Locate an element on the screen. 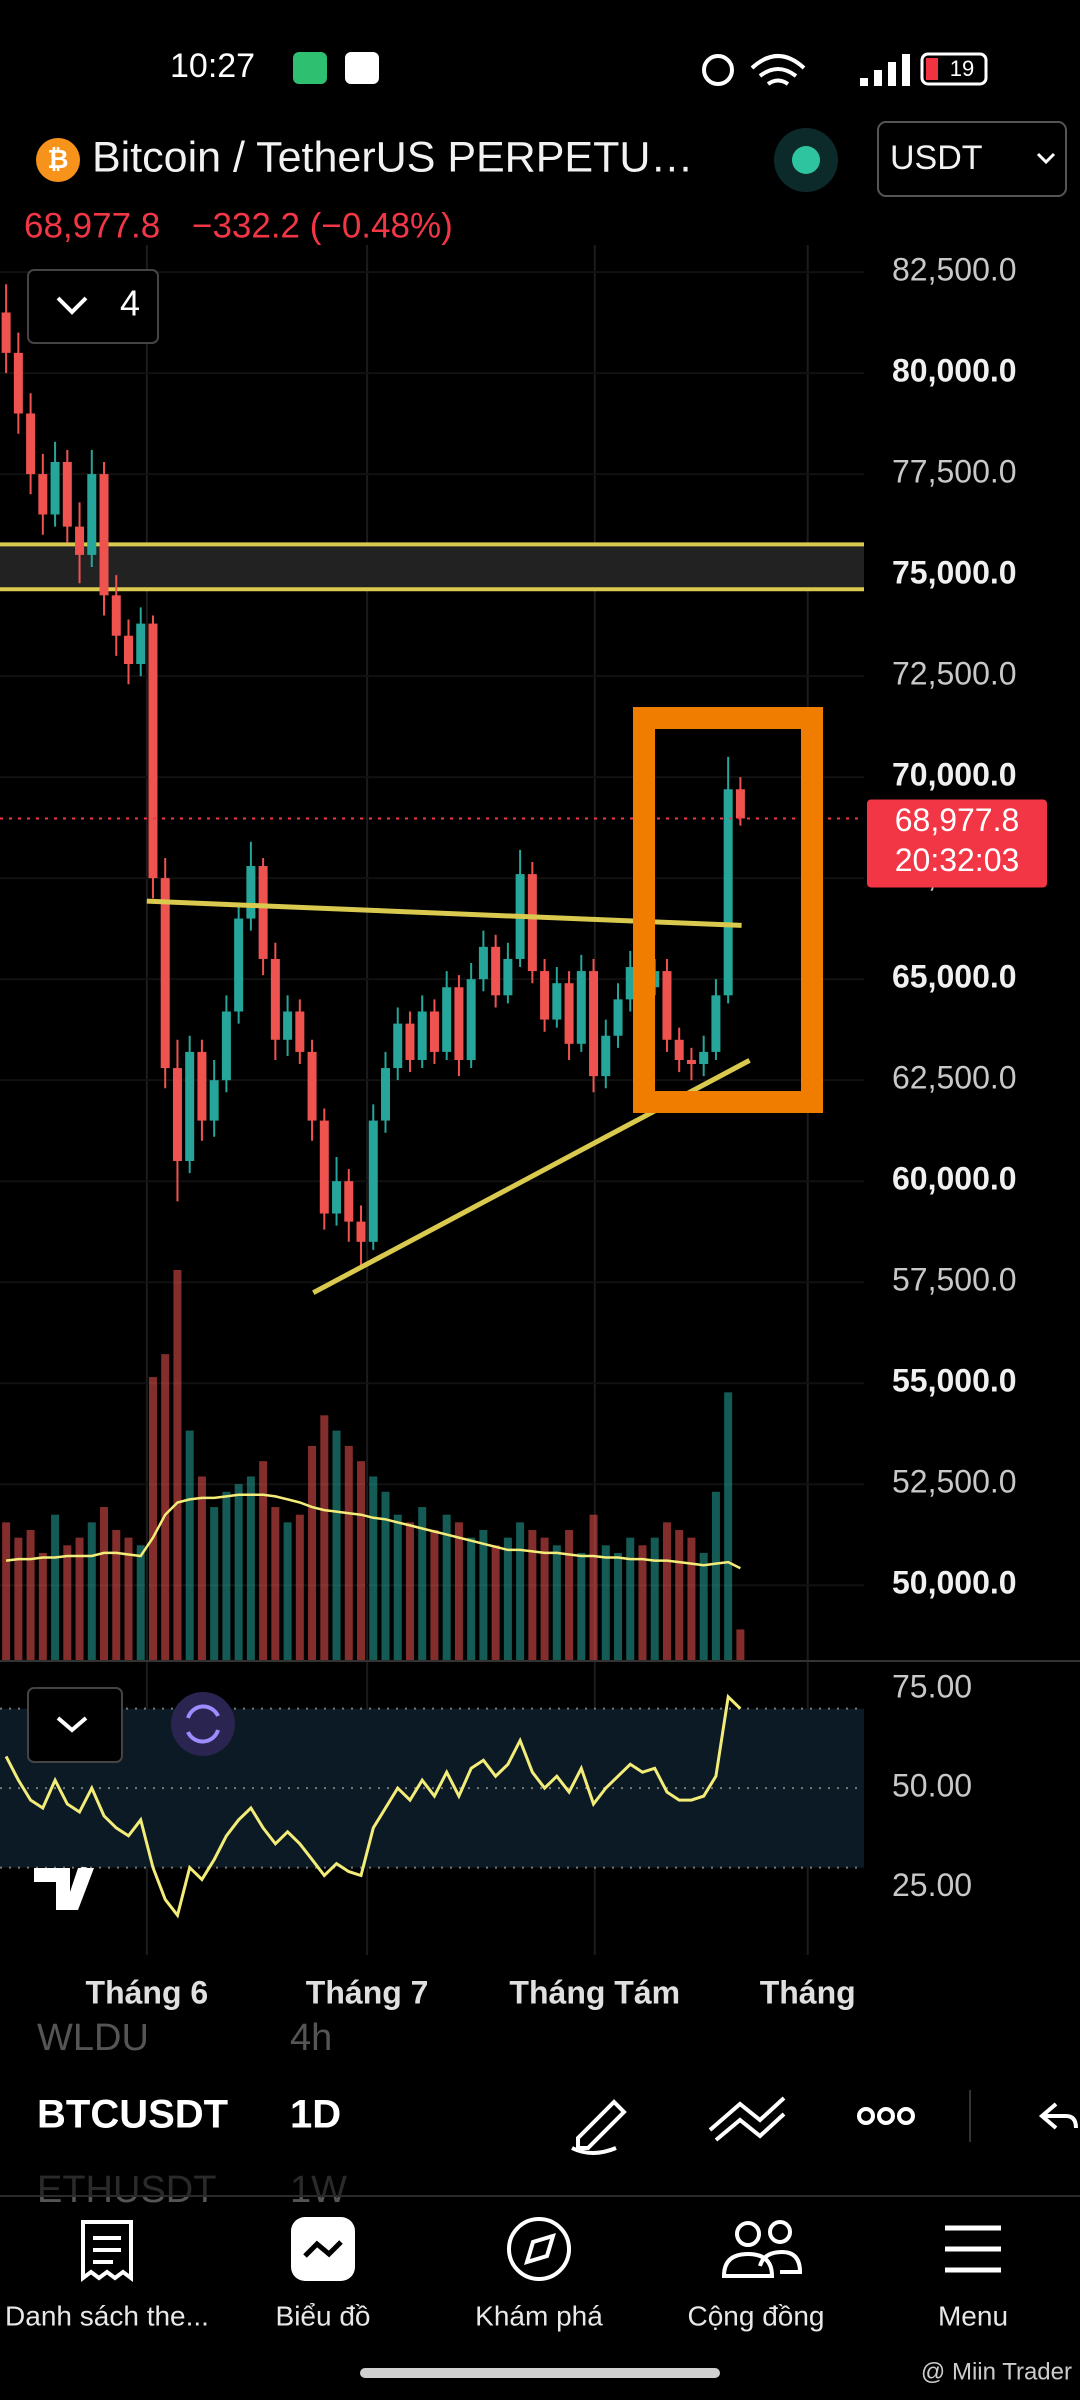  home-indicator is located at coordinates (540, 2373).